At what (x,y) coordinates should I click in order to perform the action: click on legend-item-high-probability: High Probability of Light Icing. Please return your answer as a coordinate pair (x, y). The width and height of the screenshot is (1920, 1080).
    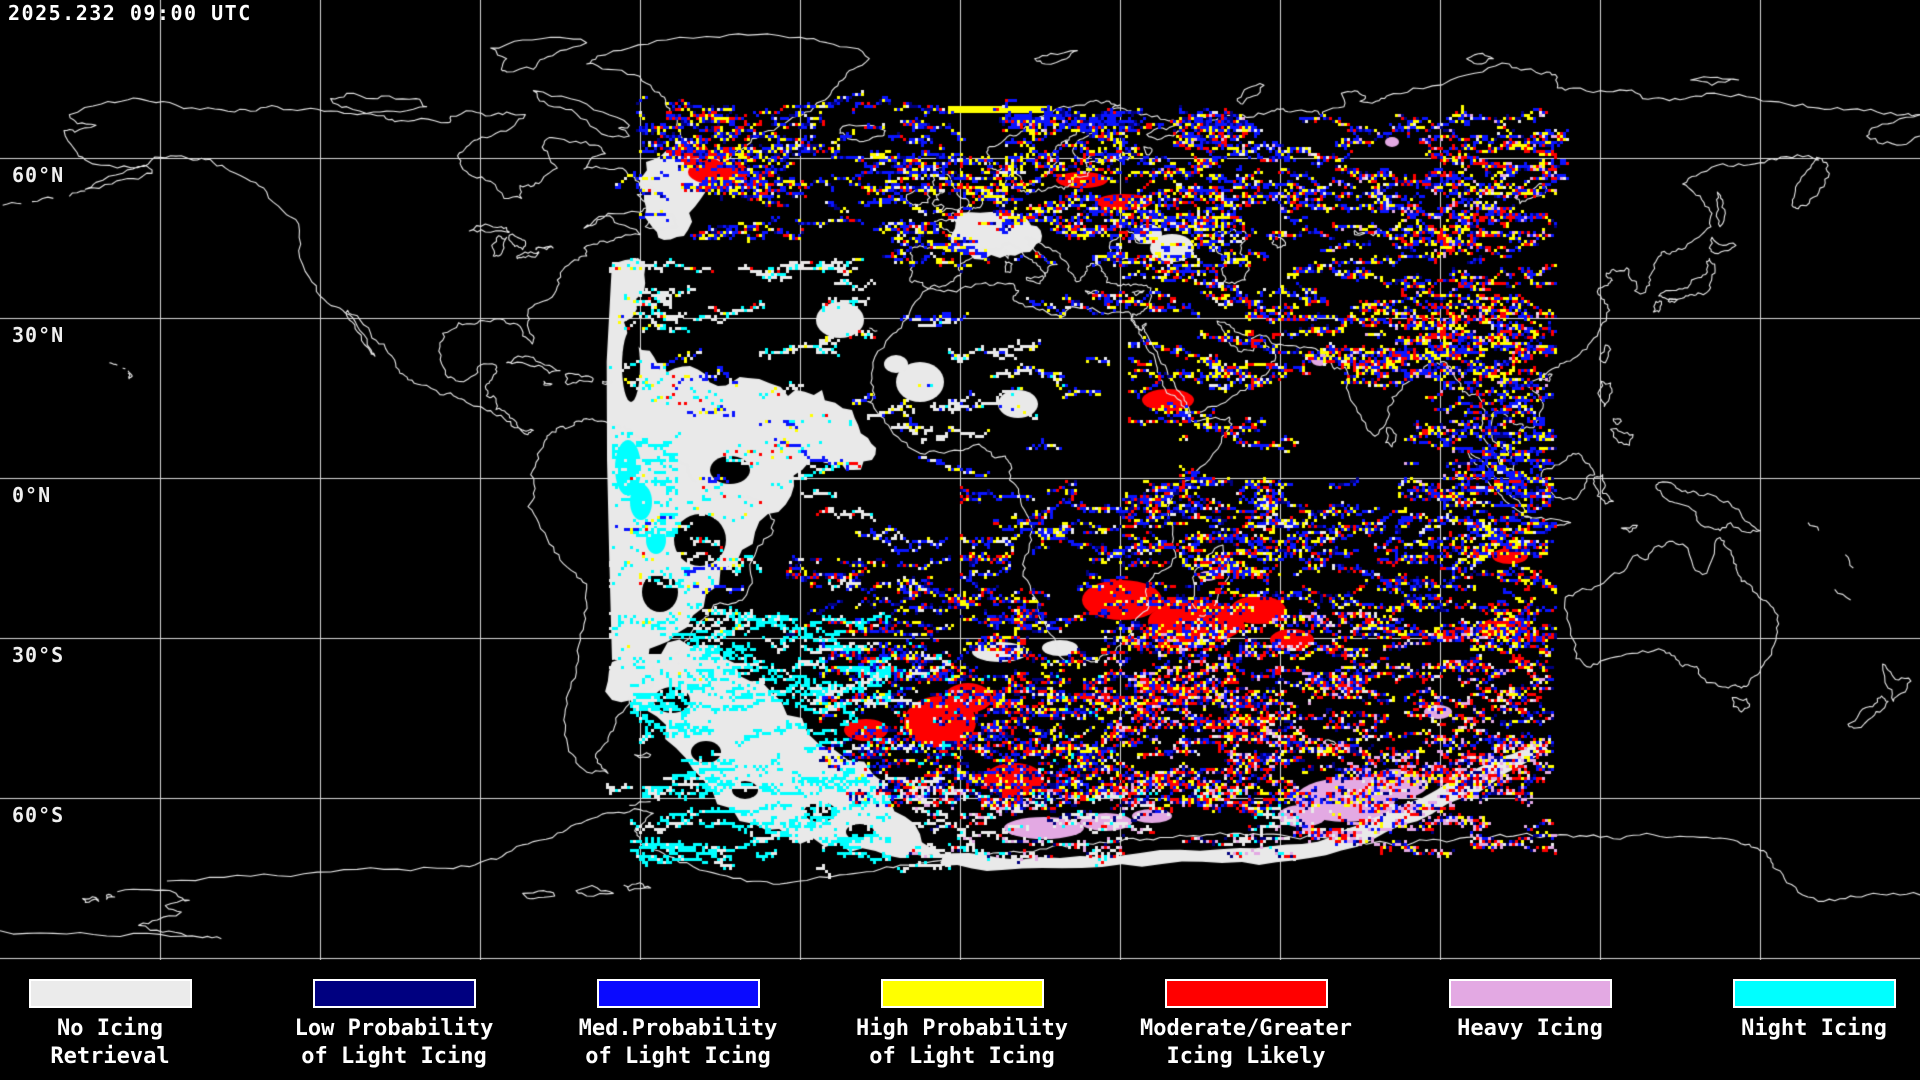
    Looking at the image, I should click on (962, 1015).